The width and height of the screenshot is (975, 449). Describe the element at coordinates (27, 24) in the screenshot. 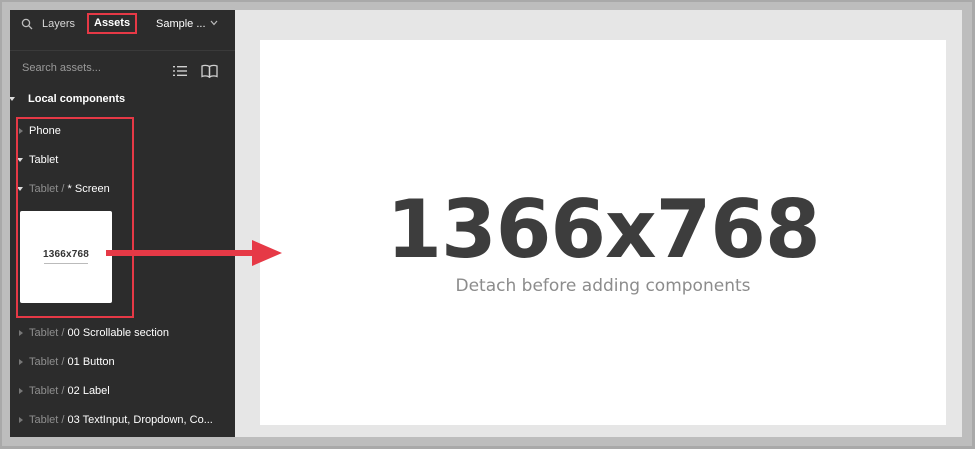

I see `search-icon` at that location.